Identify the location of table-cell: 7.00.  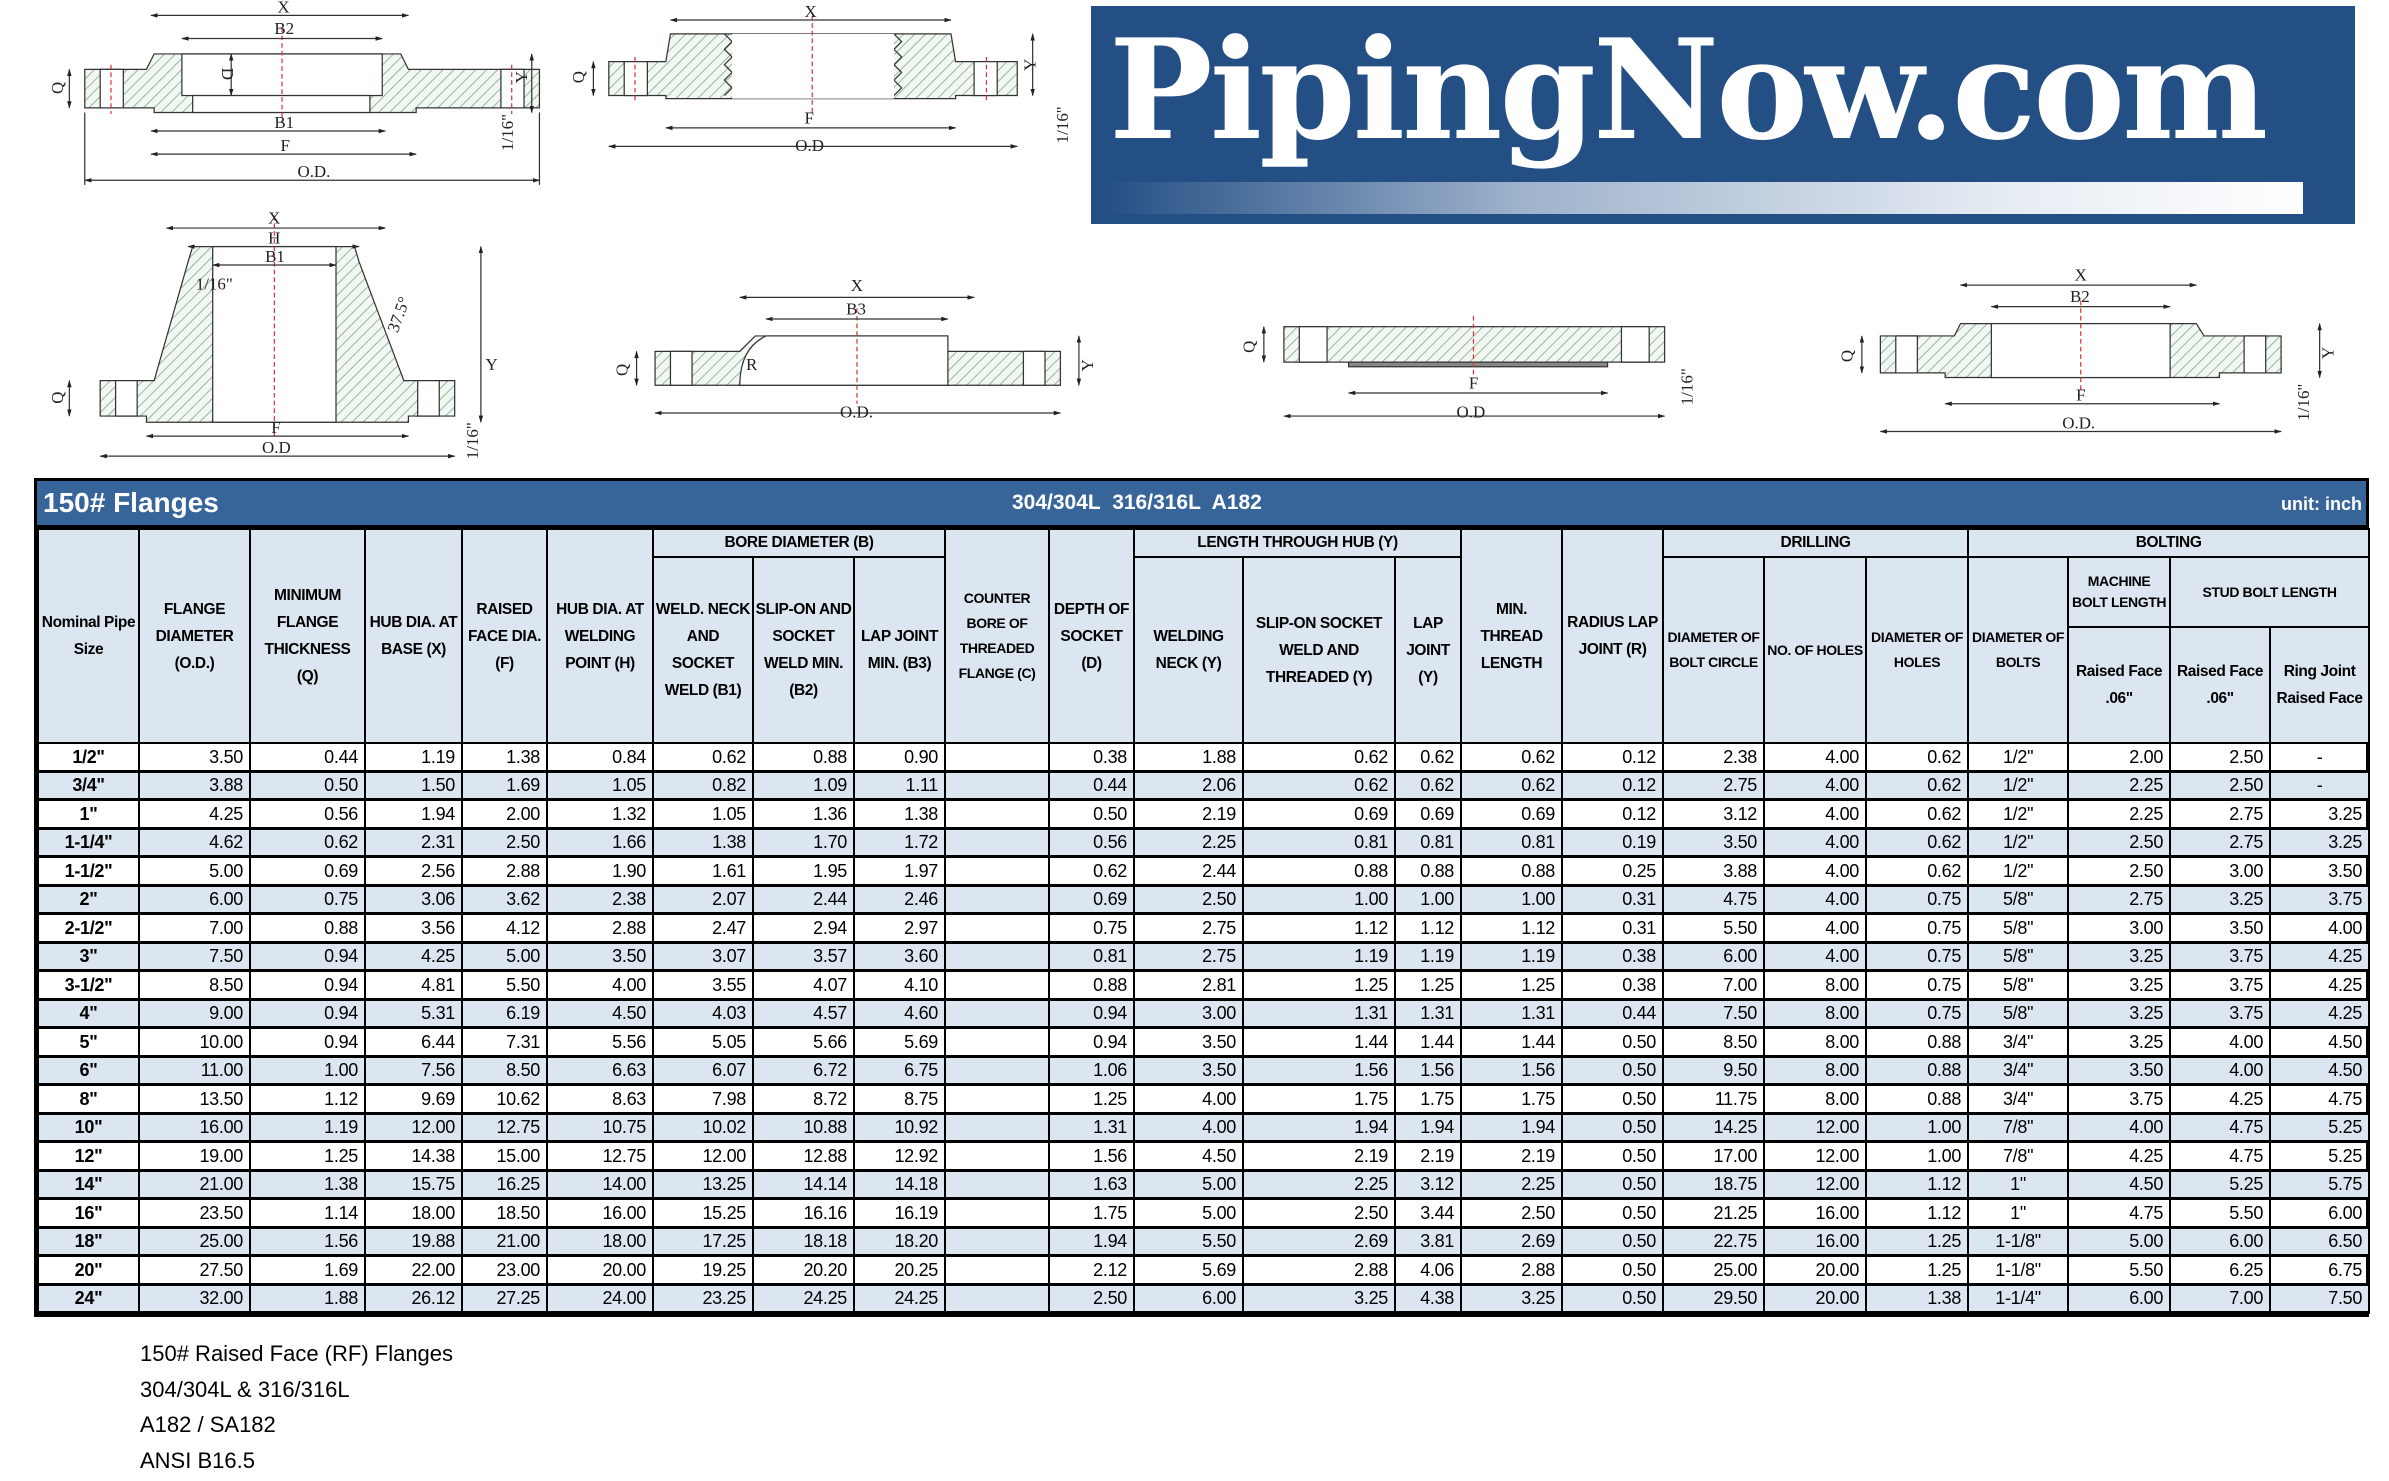
(2220, 1299).